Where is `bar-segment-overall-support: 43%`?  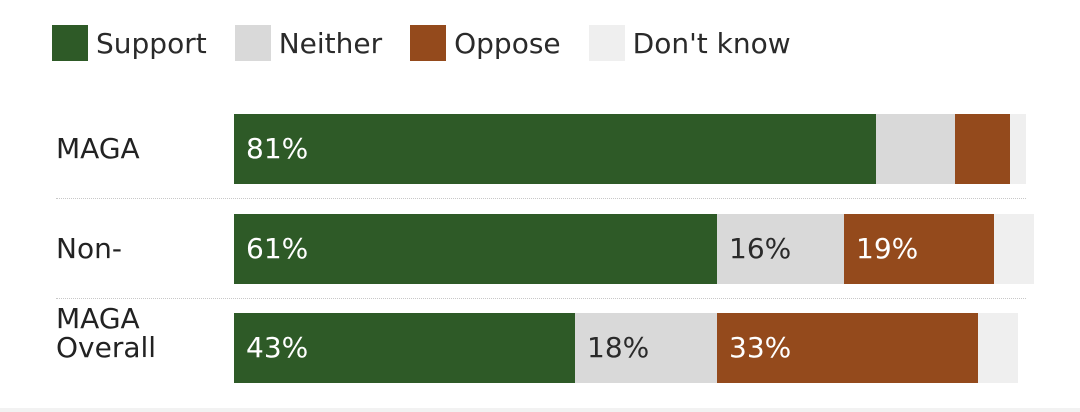
bar-segment-overall-support: 43% is located at coordinates (404, 348).